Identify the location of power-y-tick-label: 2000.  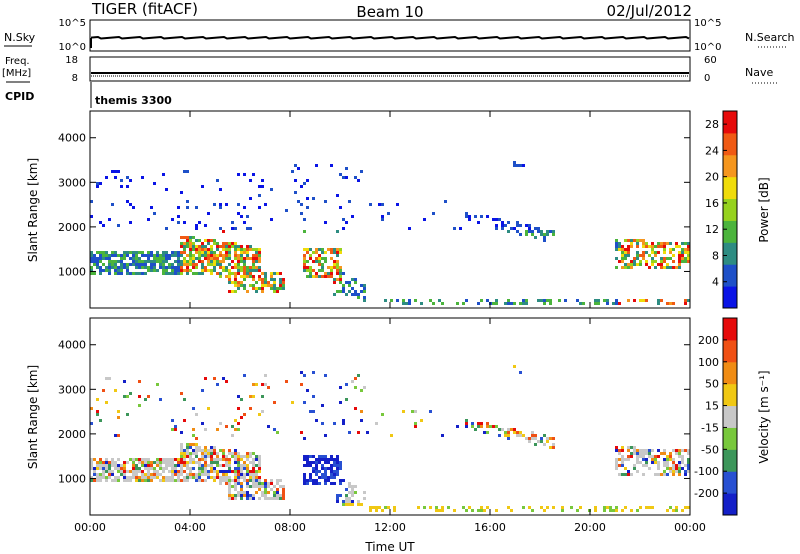
(72, 227).